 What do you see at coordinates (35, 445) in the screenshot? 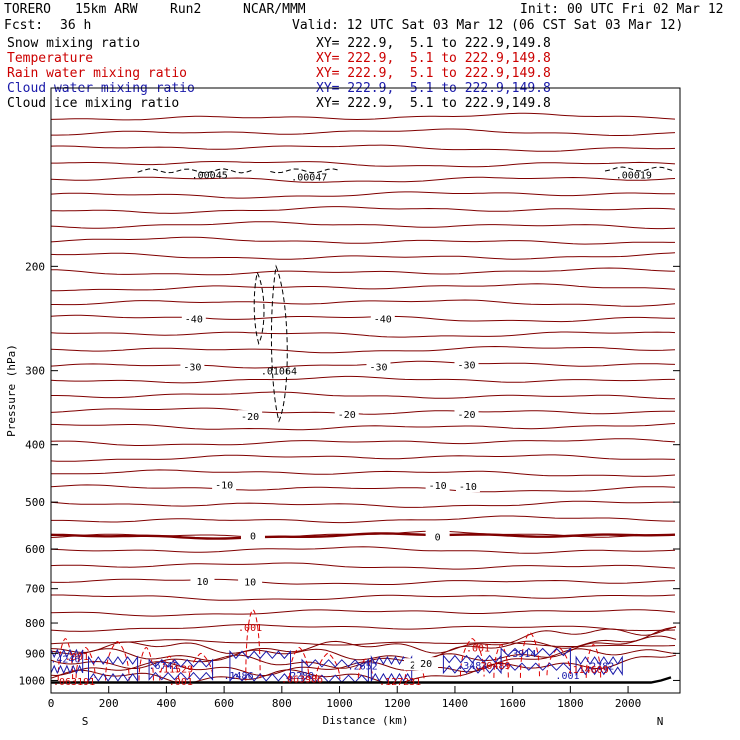
I see `y-tick-label: 400` at bounding box center [35, 445].